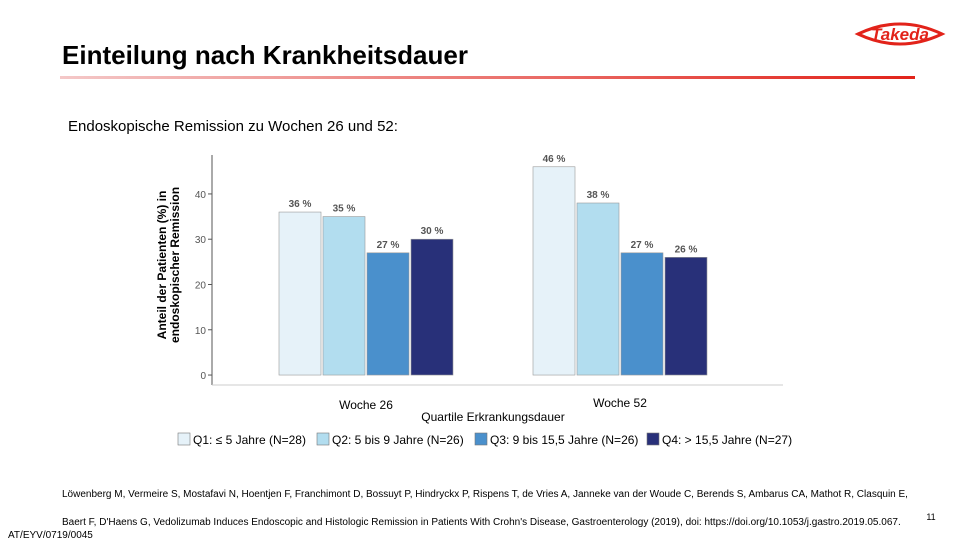 The height and width of the screenshot is (540, 960). Describe the element at coordinates (249, 440) in the screenshot. I see `legend-label: Q1: ≤ 5 Jahre (N=28)` at that location.